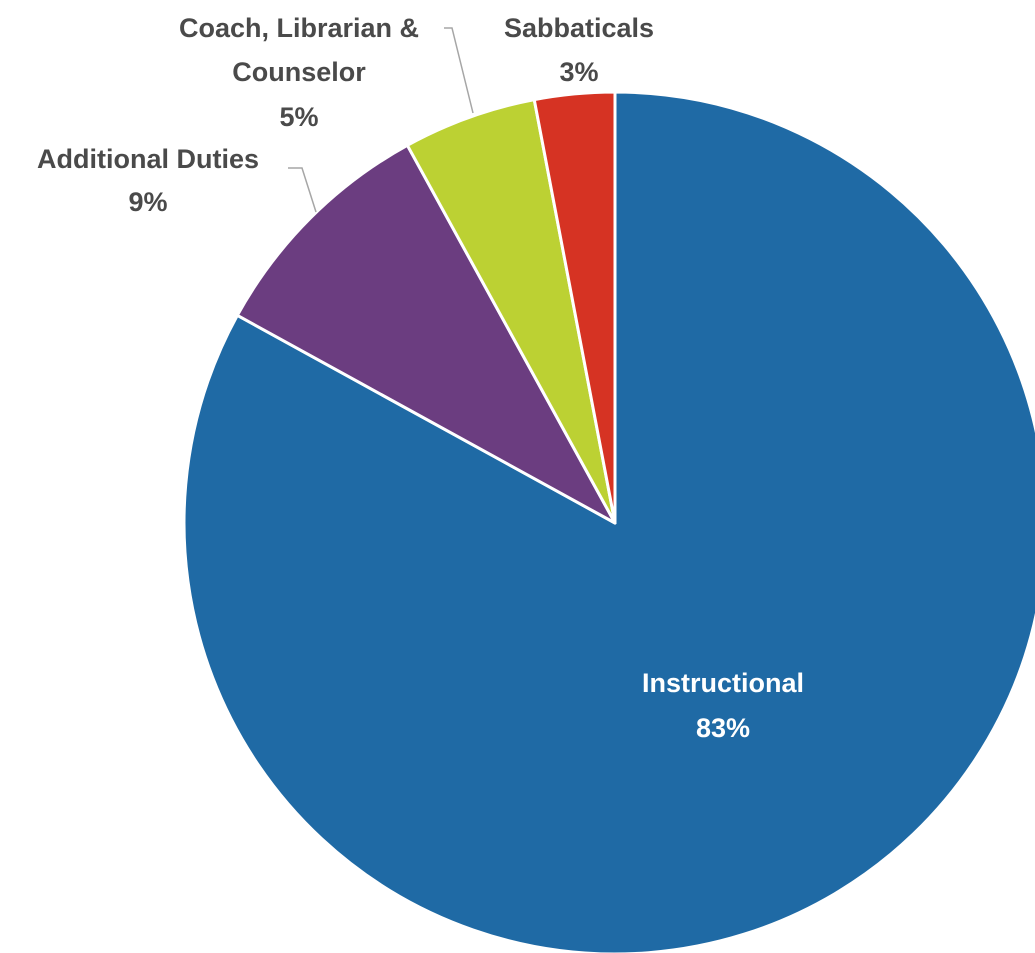 This screenshot has width=1035, height=953. What do you see at coordinates (723, 728) in the screenshot?
I see `percent-instructional: 83%` at bounding box center [723, 728].